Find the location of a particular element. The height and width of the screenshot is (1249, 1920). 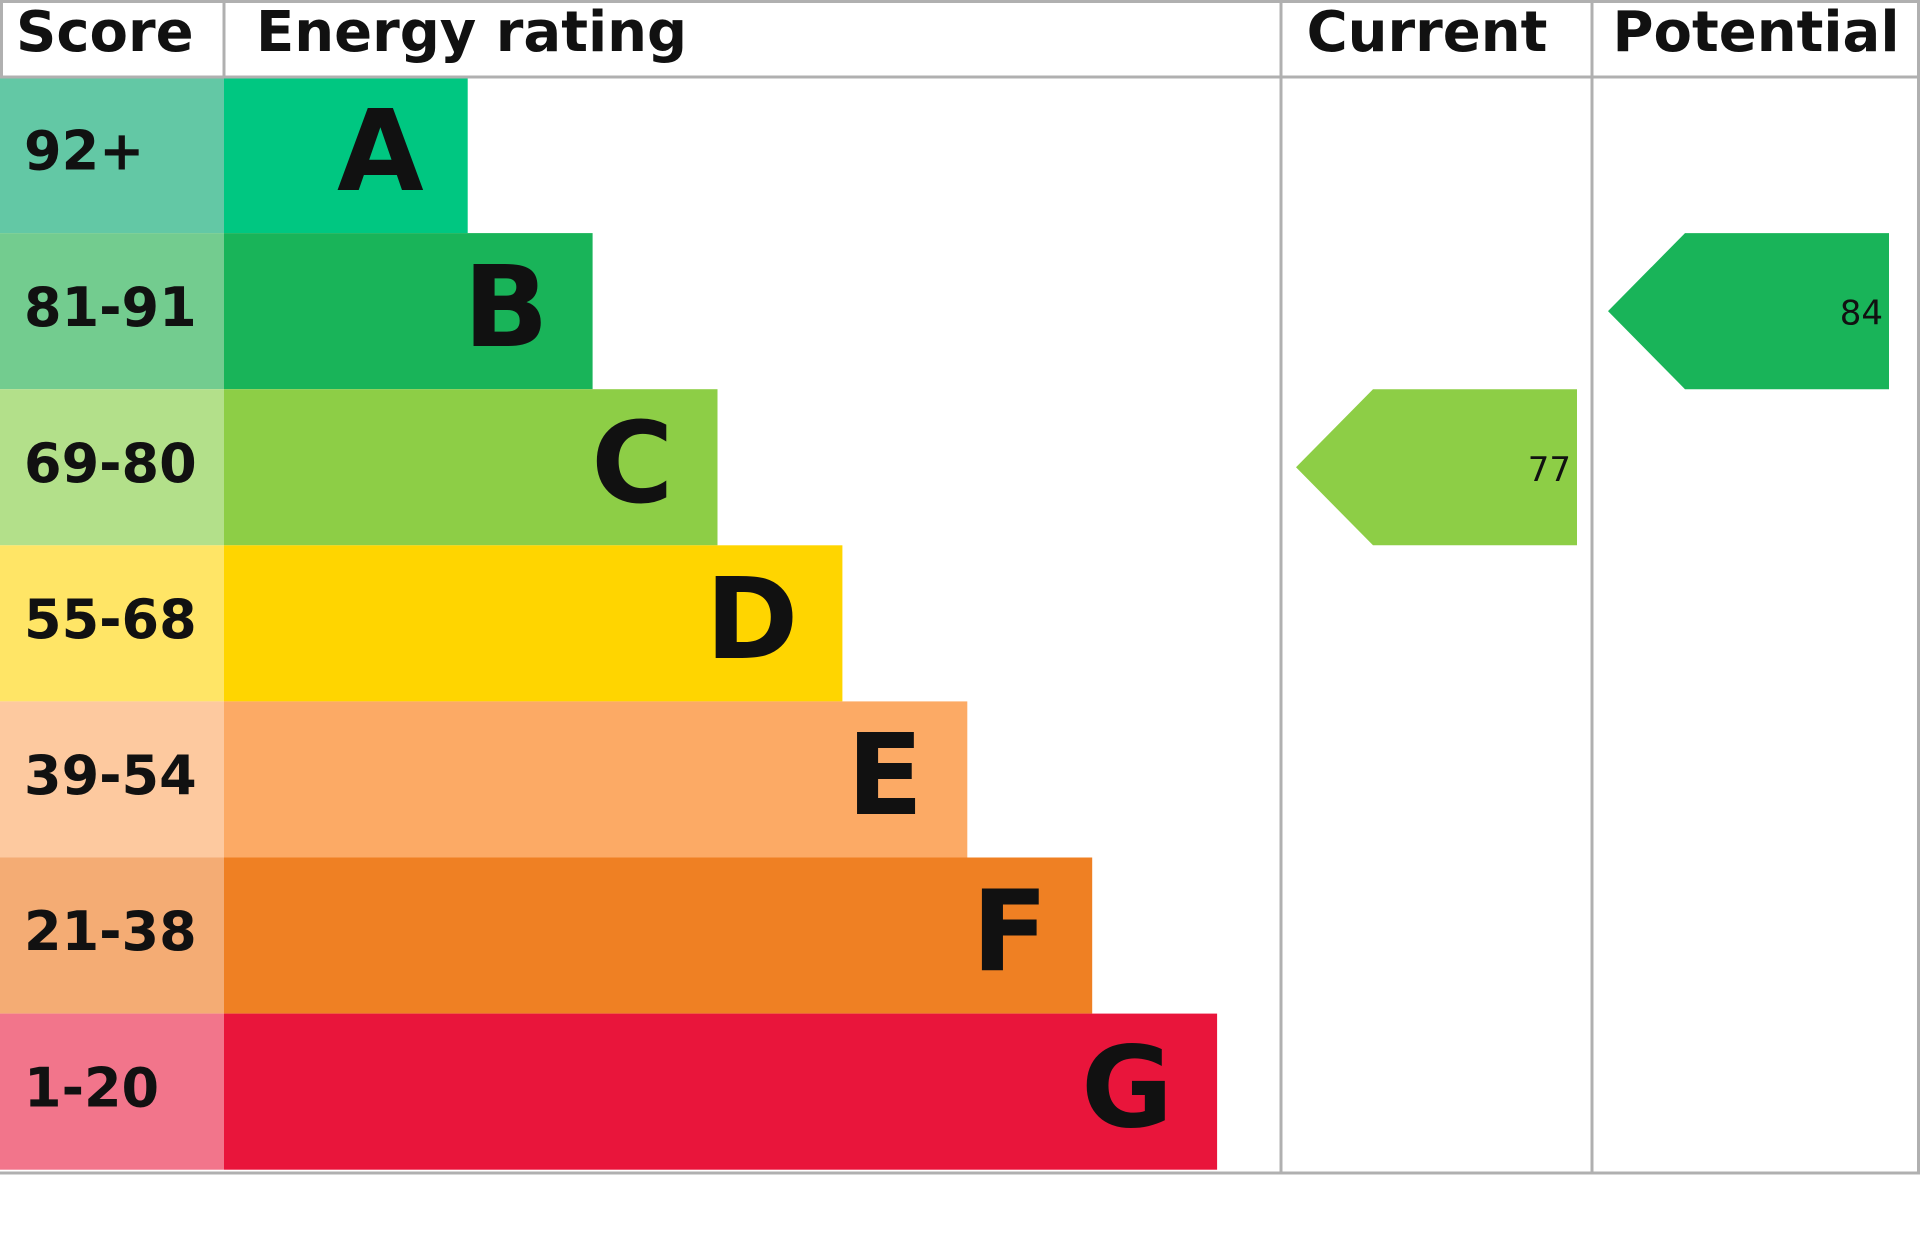

rating-letter: E is located at coordinates (885, 776).